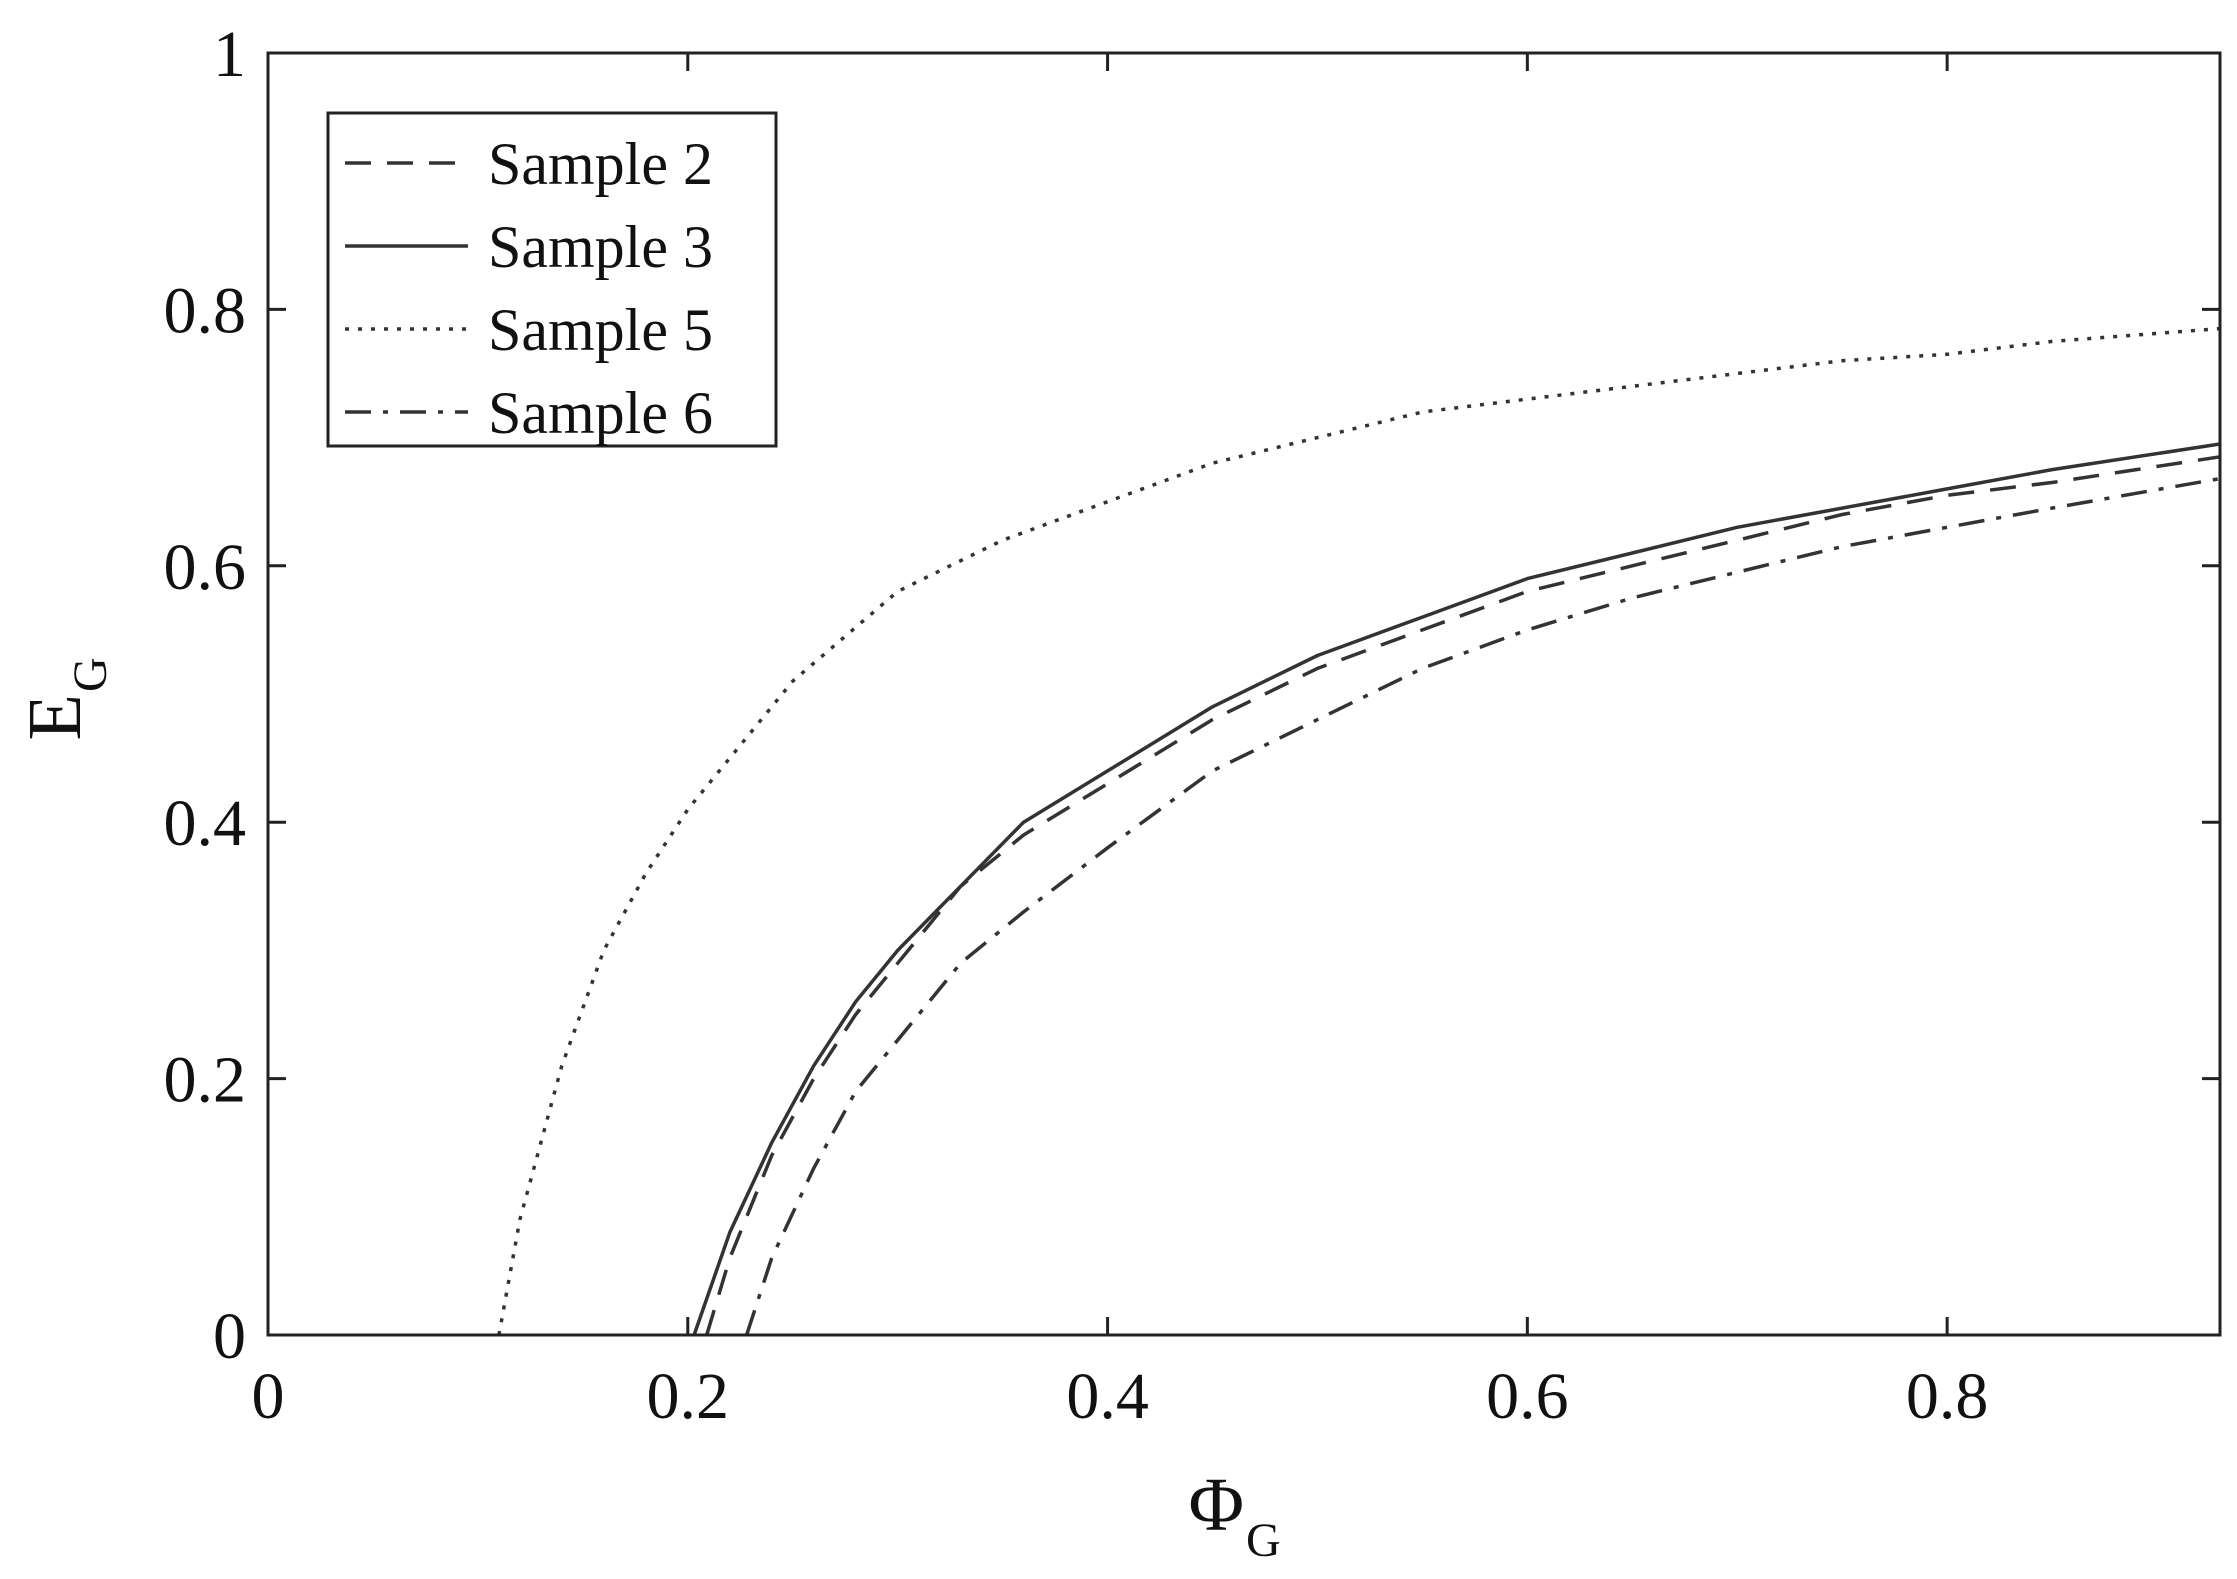  I want to click on legend-box, so click(552, 279).